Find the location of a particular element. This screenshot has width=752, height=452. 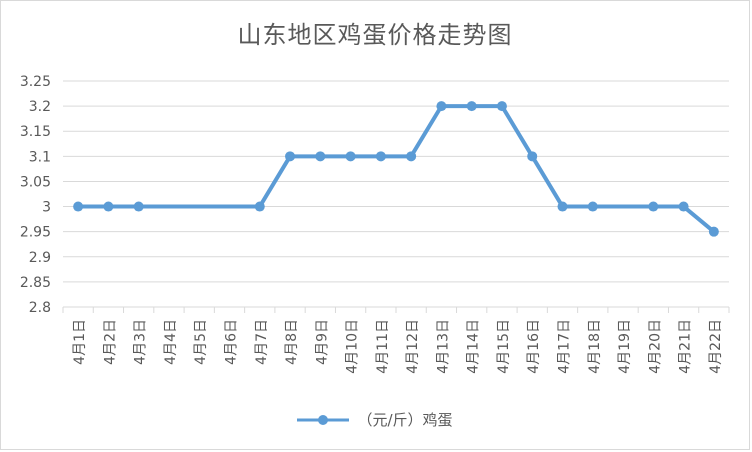

x-tick-label: 4月2日 is located at coordinates (110, 342).